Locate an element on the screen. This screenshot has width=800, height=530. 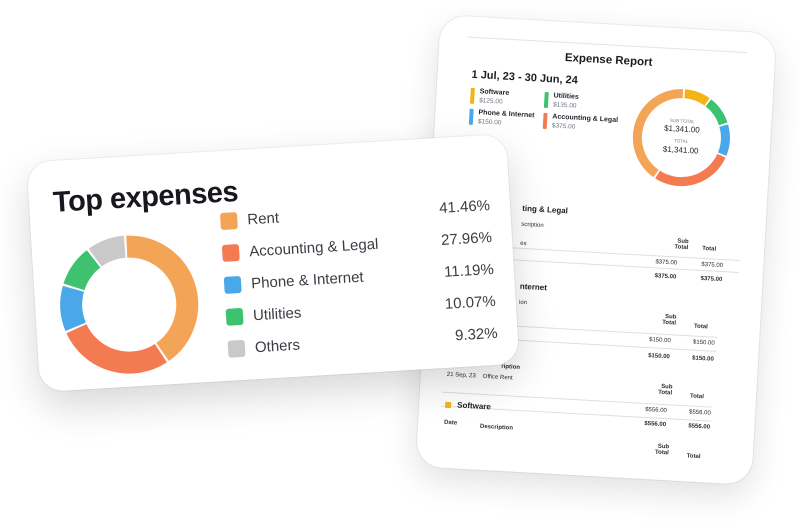
donut-subtotal-label: SUB TOTAL is located at coordinates (683, 121).